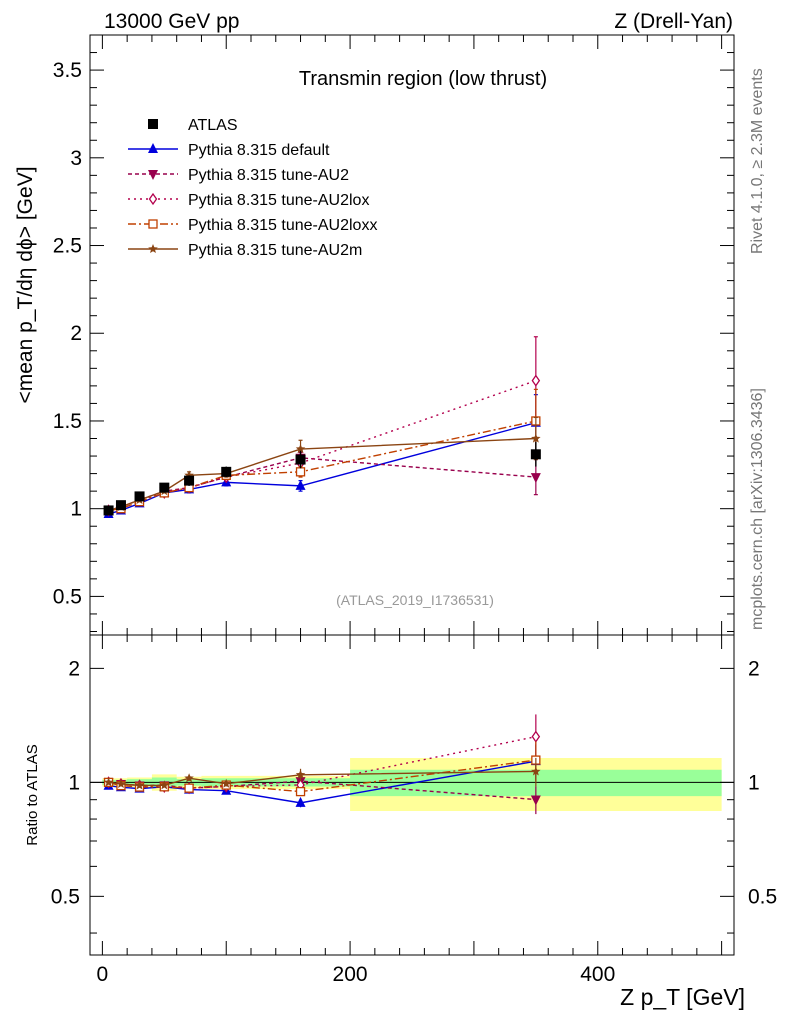 The width and height of the screenshot is (786, 1024). I want to click on x-tick-label: 0, so click(103, 974).